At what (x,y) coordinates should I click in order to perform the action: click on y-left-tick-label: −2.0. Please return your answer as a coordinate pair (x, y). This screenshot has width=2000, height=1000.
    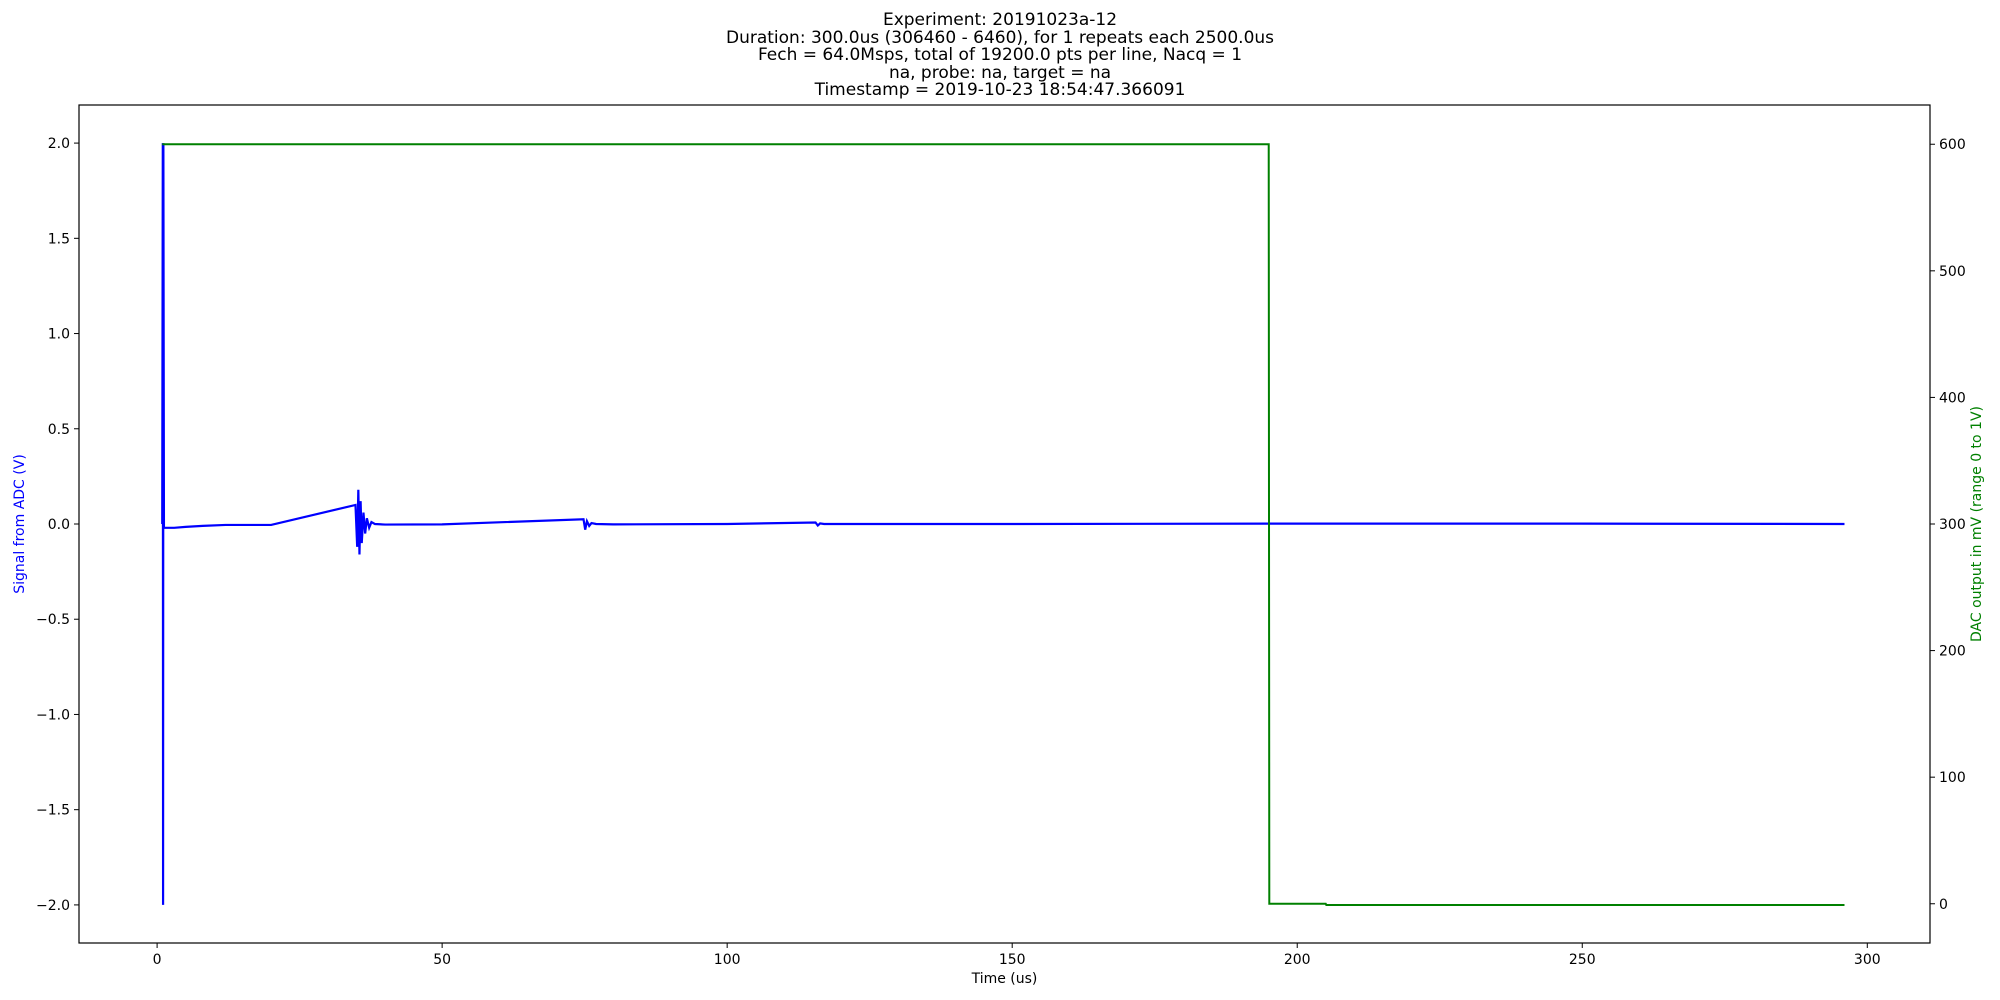
    Looking at the image, I should click on (53, 906).